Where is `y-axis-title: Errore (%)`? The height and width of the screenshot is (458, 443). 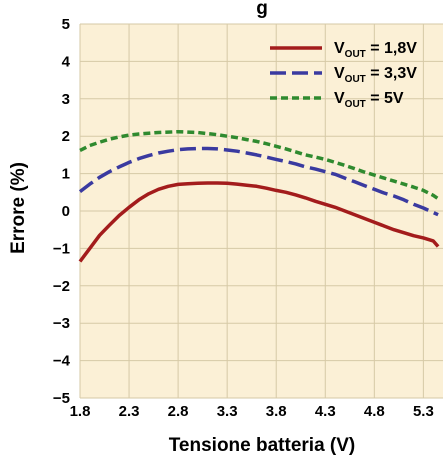 y-axis-title: Errore (%) is located at coordinates (18, 208).